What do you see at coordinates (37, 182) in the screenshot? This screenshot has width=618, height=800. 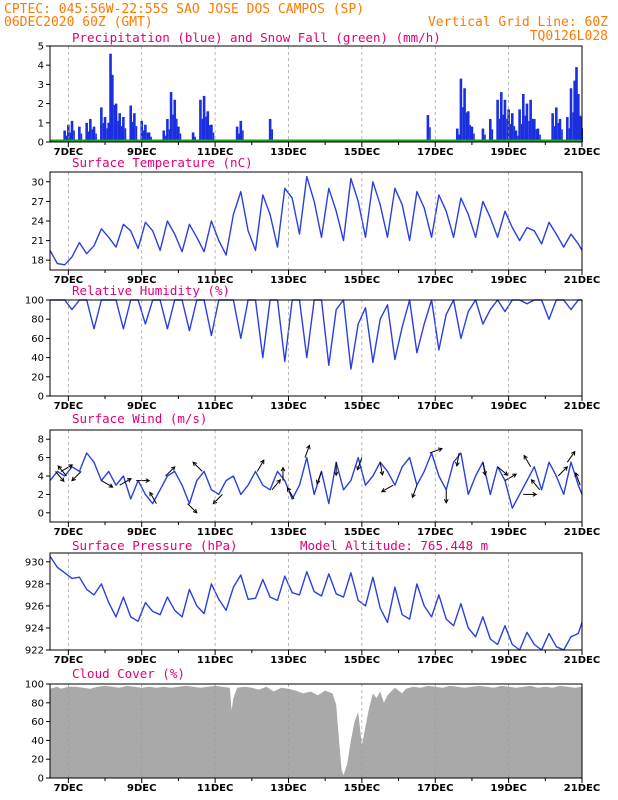 I see `temp-y-tick-label: 30` at bounding box center [37, 182].